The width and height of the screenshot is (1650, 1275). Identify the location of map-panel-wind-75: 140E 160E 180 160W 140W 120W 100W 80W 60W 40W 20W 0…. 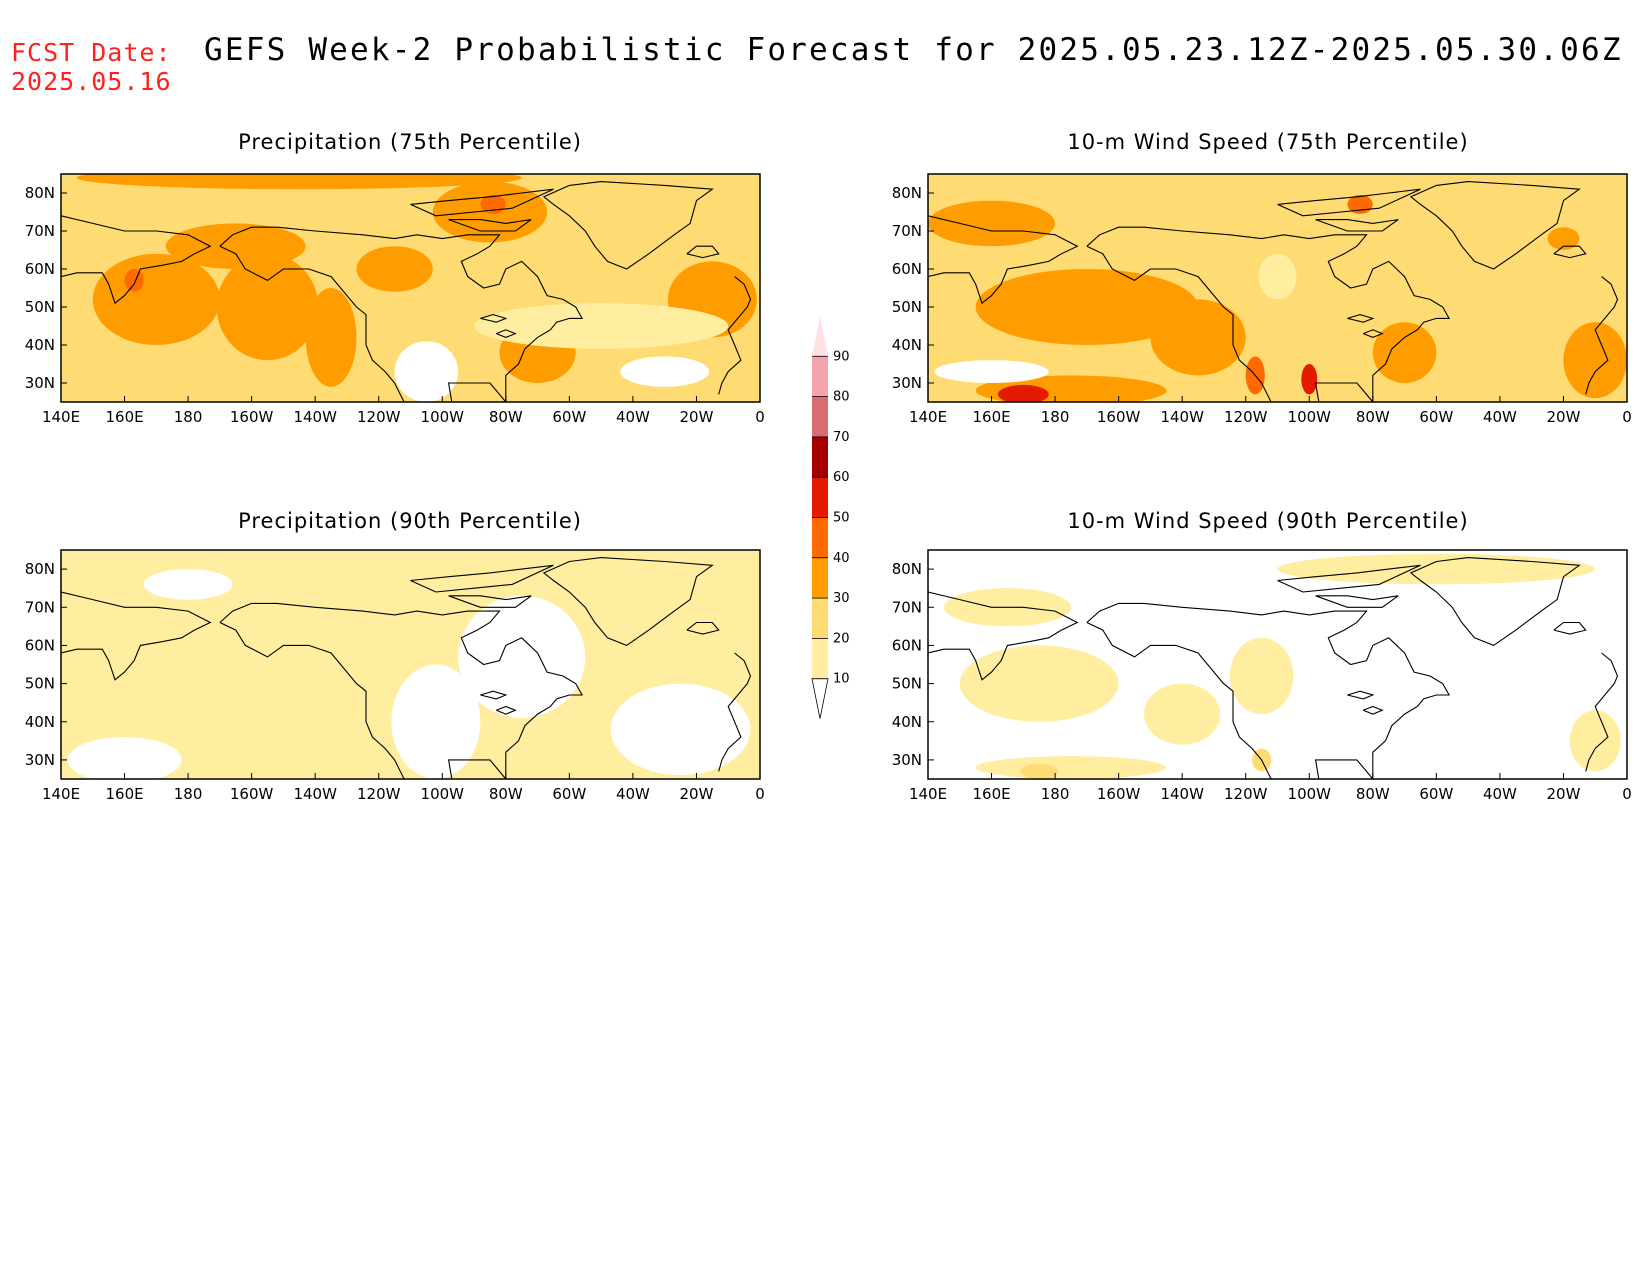
(1262, 299).